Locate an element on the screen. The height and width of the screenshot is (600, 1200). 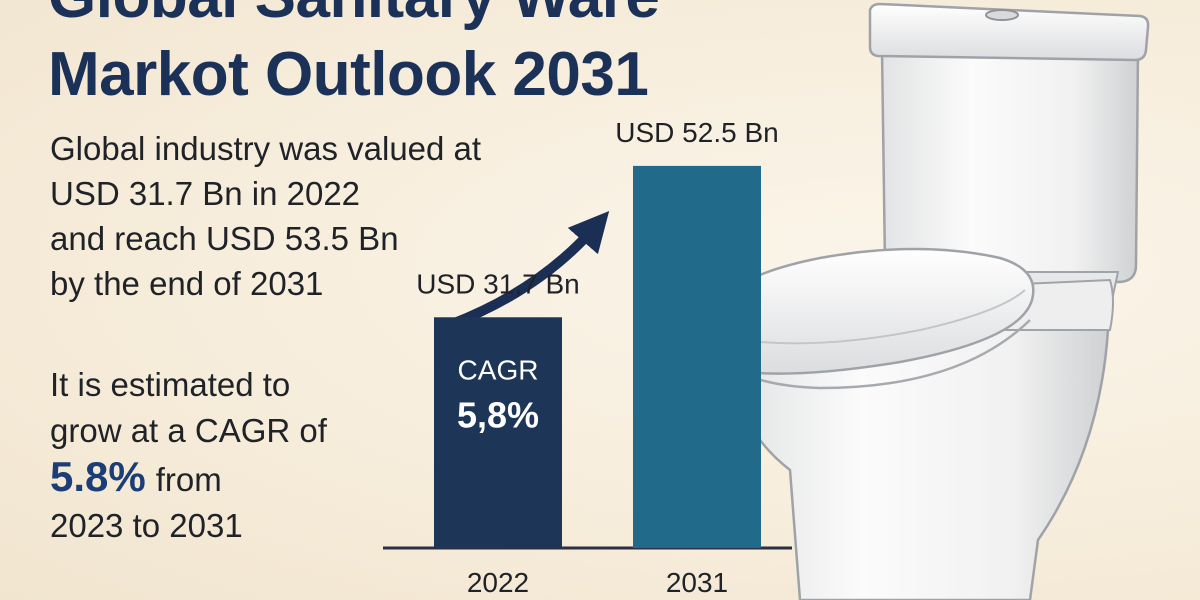
growth-line-3: 5.8% from is located at coordinates (188, 478).